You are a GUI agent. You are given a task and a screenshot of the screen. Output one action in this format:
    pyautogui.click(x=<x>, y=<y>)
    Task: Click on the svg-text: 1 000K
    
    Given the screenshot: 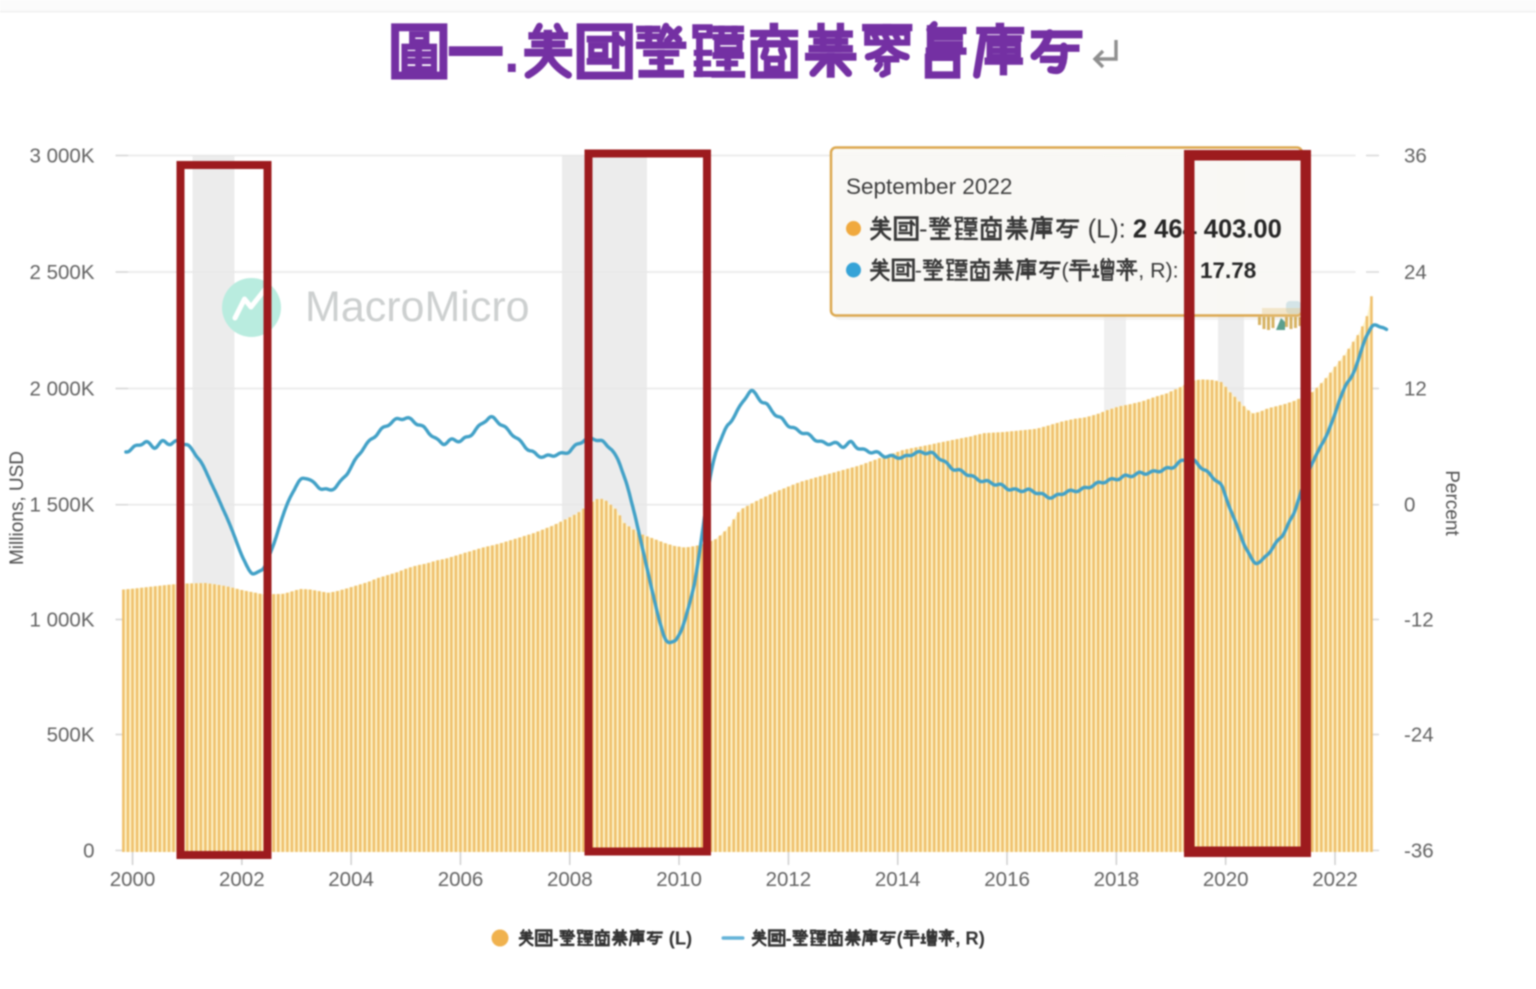 What is the action you would take?
    pyautogui.click(x=62, y=620)
    